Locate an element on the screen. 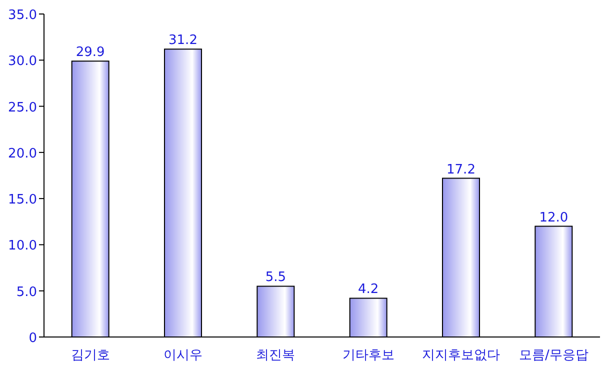 Image resolution: width=605 pixels, height=367 pixels. ytick: 35.0 is located at coordinates (22, 15).